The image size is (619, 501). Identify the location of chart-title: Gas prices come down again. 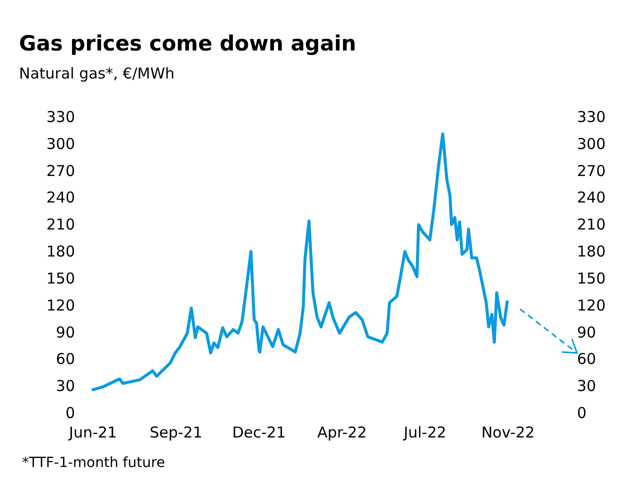
(187, 44).